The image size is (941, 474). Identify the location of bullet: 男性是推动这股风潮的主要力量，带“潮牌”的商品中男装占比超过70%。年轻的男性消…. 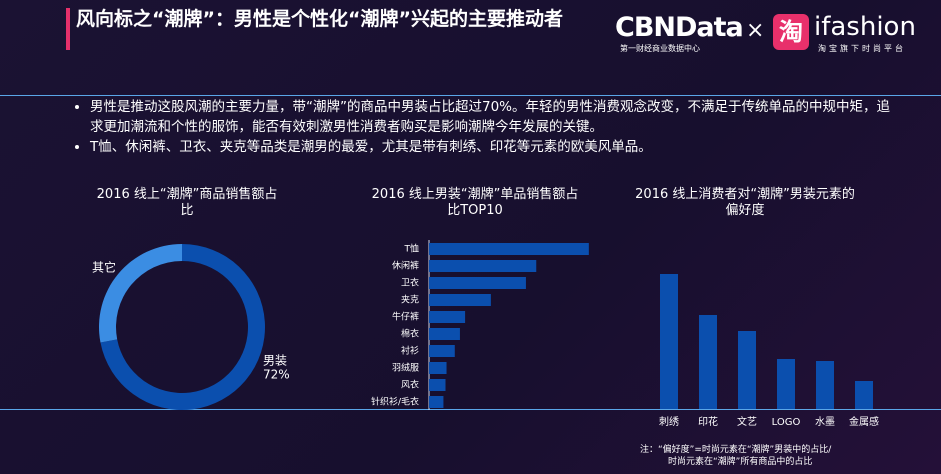
(490, 117).